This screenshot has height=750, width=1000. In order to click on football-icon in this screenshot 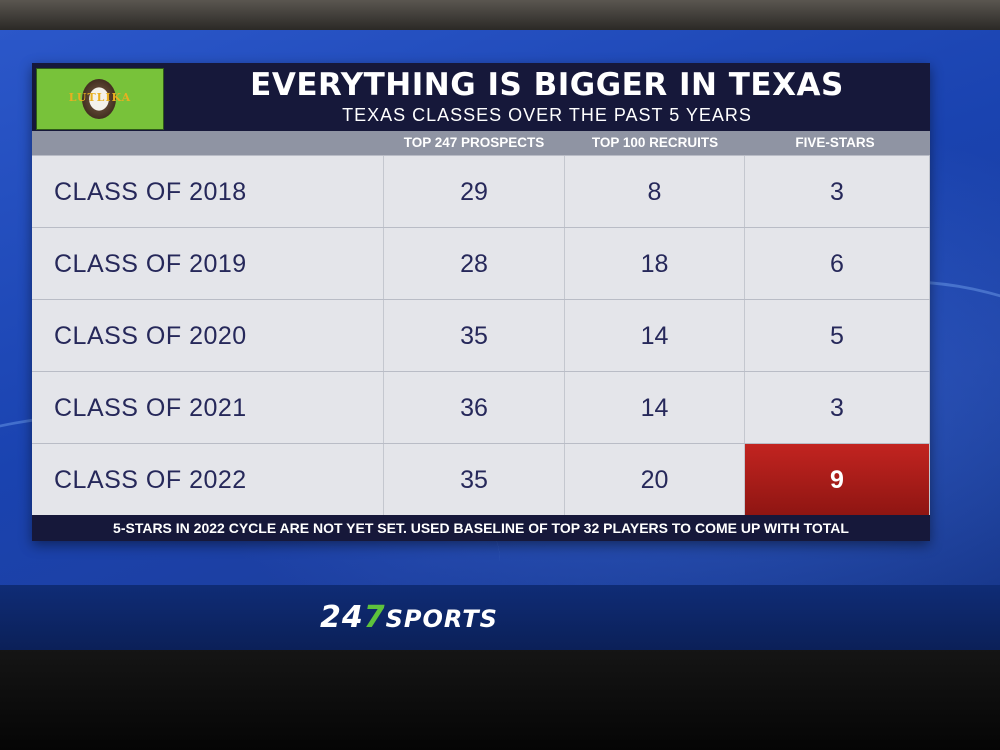, I will do `click(99, 99)`.